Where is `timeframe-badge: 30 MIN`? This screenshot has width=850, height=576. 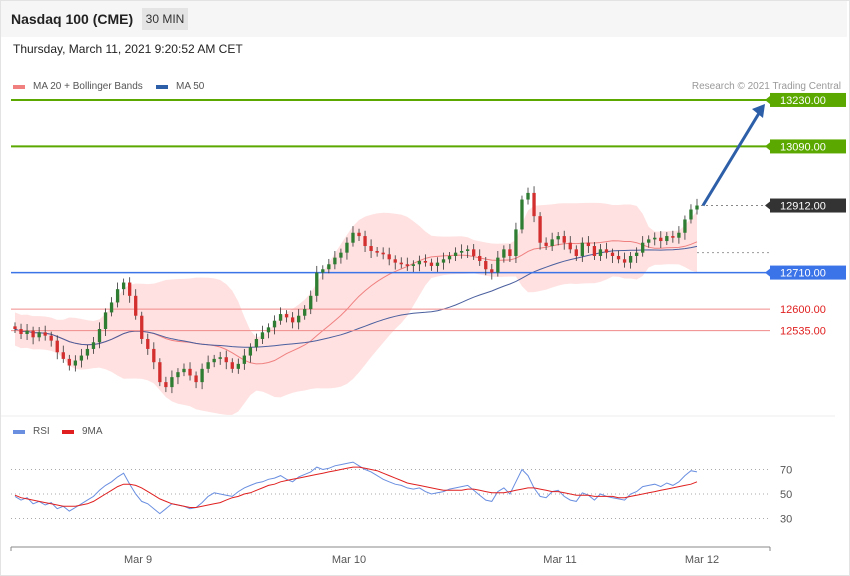
timeframe-badge: 30 MIN is located at coordinates (165, 19).